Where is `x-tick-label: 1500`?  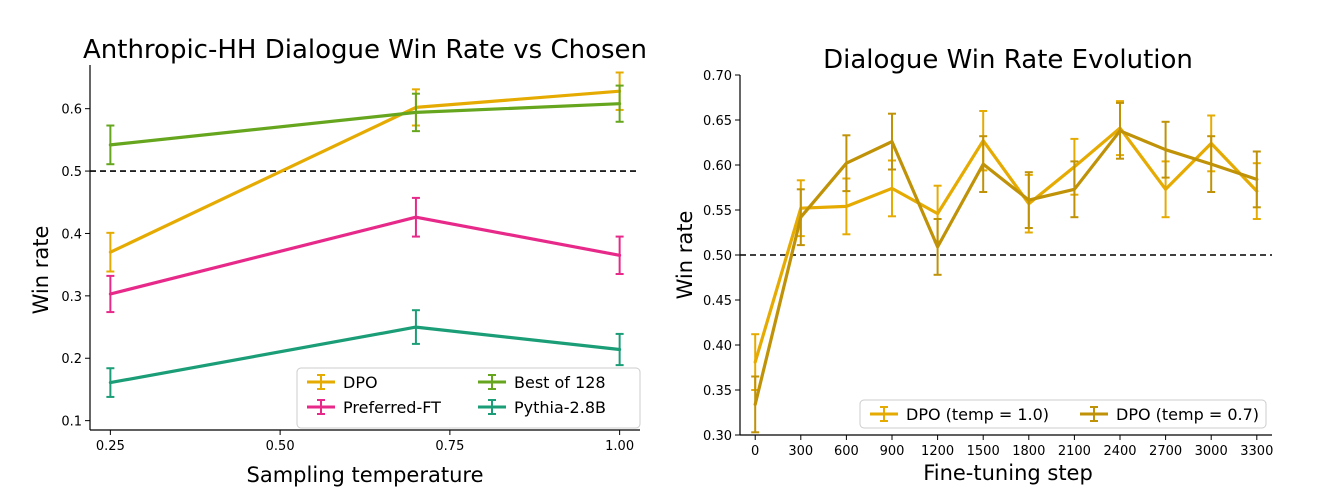
x-tick-label: 1500 is located at coordinates (983, 451).